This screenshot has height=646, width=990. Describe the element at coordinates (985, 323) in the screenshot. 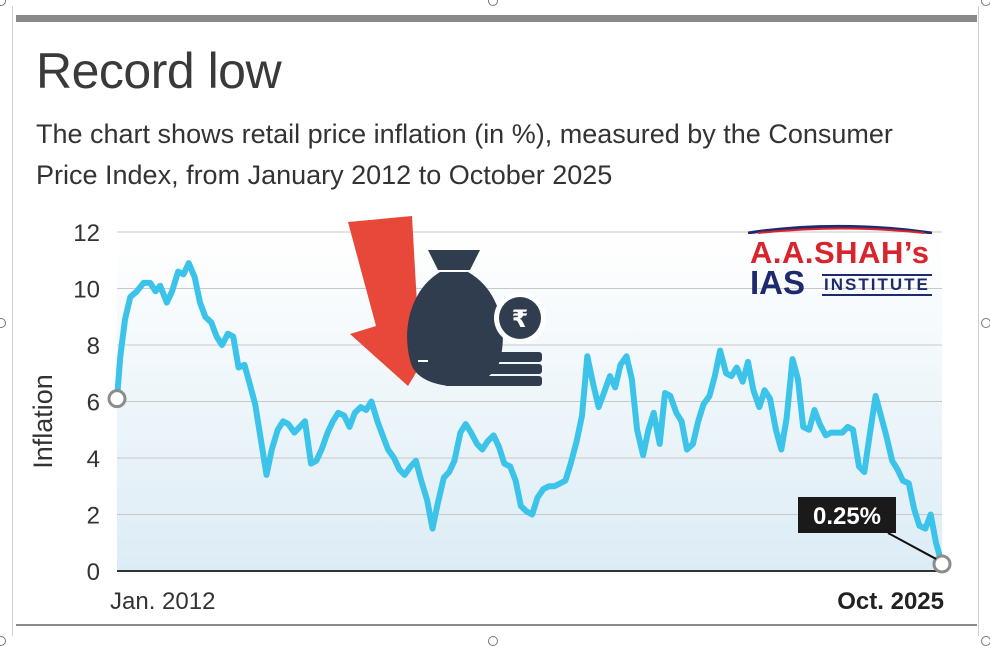

I see `resize-handle-right` at that location.